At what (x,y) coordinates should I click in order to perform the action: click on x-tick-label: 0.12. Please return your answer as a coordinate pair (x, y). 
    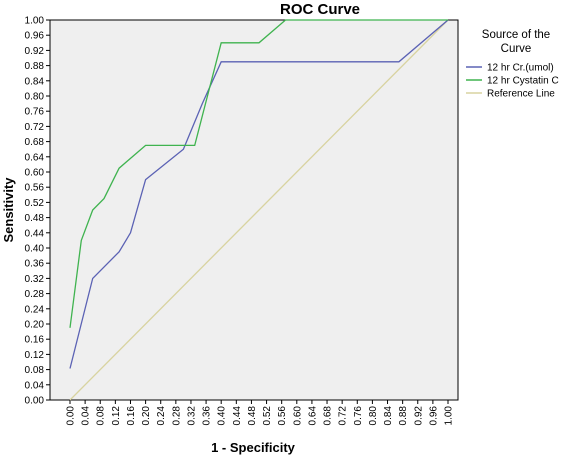
    Looking at the image, I should click on (116, 416).